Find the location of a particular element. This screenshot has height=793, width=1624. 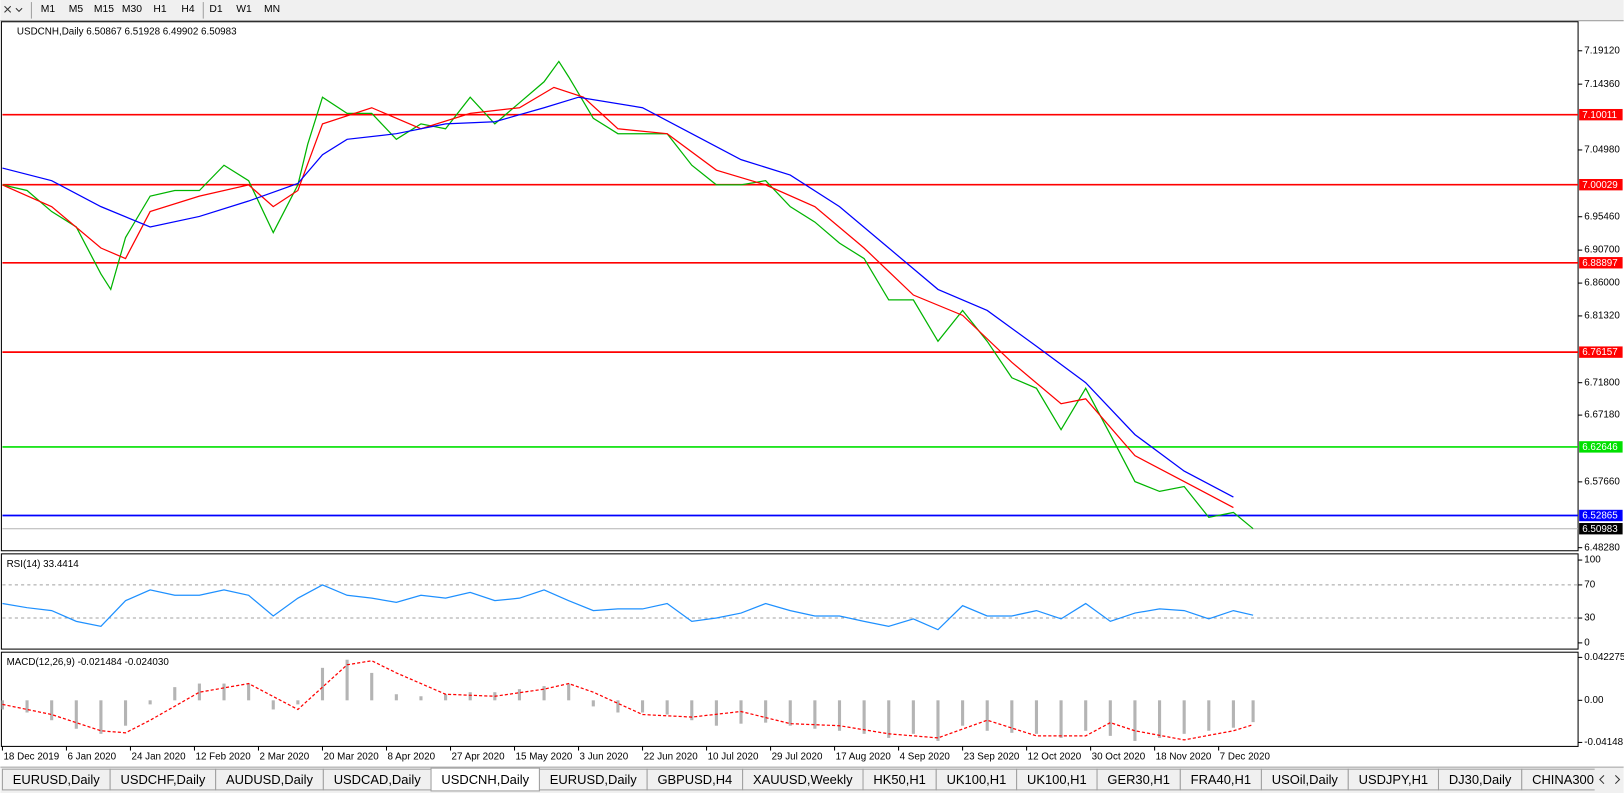

tab-label: USDCHF,Daily is located at coordinates (162, 779).